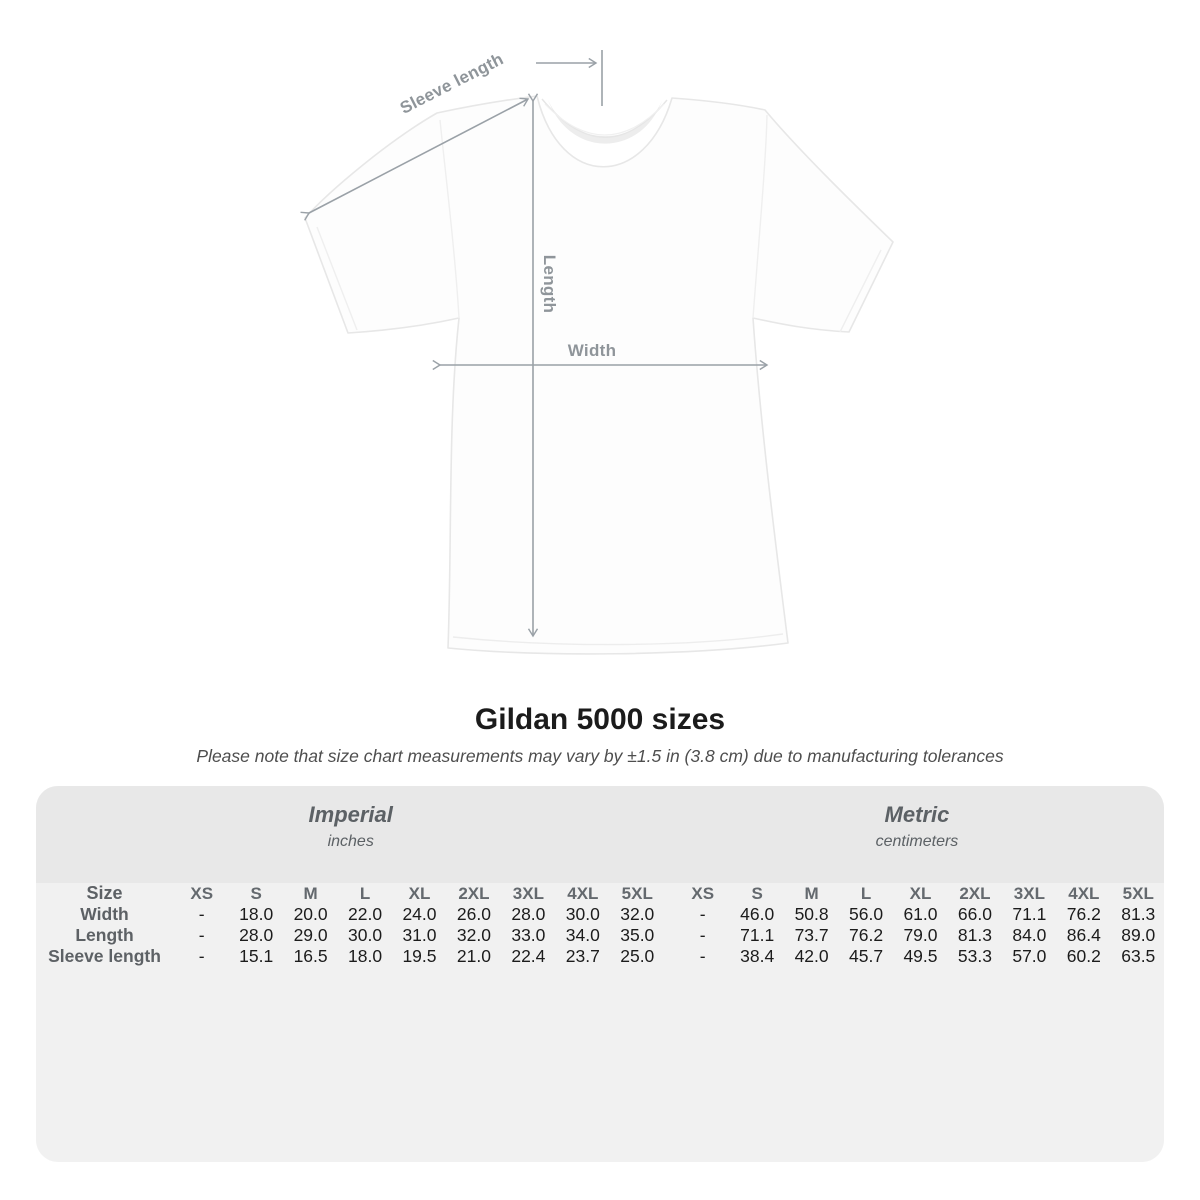 The image size is (1200, 1200). What do you see at coordinates (310, 956) in the screenshot?
I see `value-cell: 16.5` at bounding box center [310, 956].